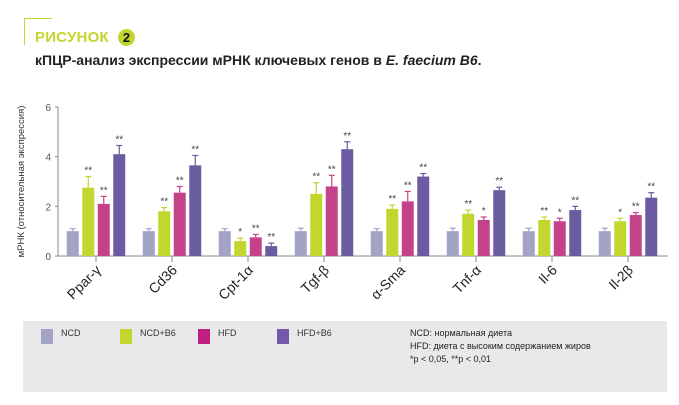 This screenshot has height=405, width=679. I want to click on x-tick-label: Tnf-α, so click(466, 279).